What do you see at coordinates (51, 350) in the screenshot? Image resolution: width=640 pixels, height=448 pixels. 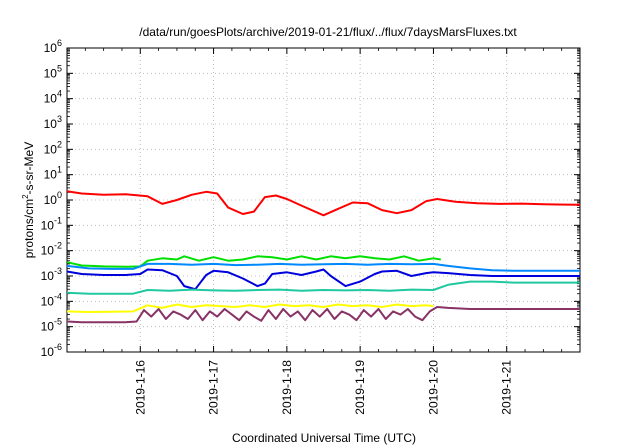 I see `y-tick-label: 10⁻⁶` at bounding box center [51, 350].